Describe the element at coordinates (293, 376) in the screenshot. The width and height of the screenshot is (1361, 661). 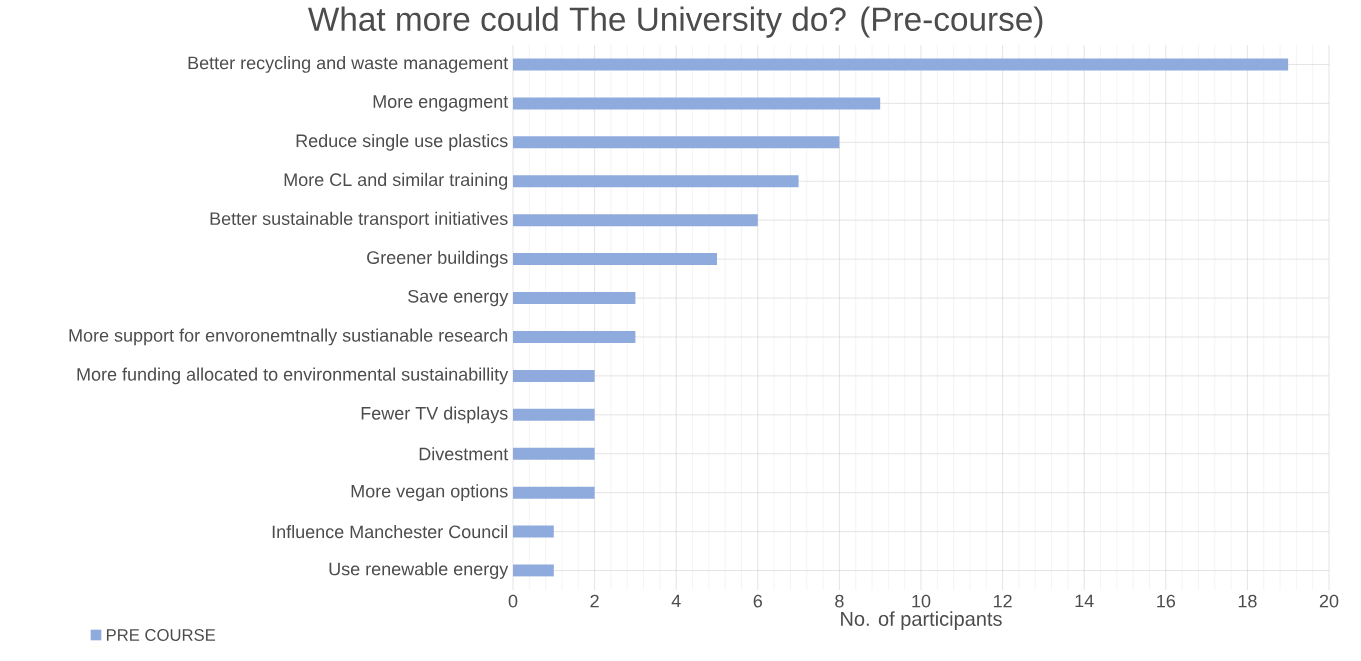
I see `y-tick-label: More funding allocated to environmental sustainabillity` at that location.